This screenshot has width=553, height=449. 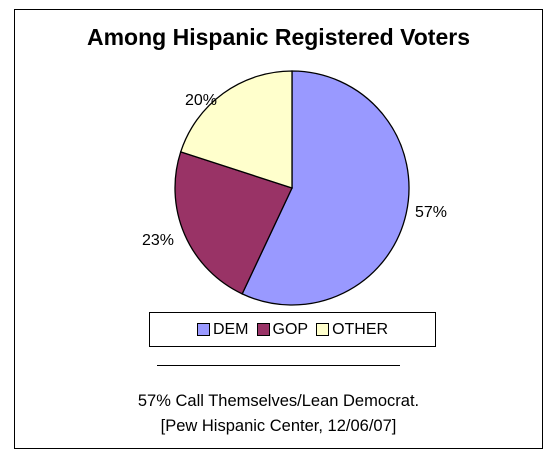 What do you see at coordinates (263, 329) in the screenshot?
I see `legend-swatch-gop` at bounding box center [263, 329].